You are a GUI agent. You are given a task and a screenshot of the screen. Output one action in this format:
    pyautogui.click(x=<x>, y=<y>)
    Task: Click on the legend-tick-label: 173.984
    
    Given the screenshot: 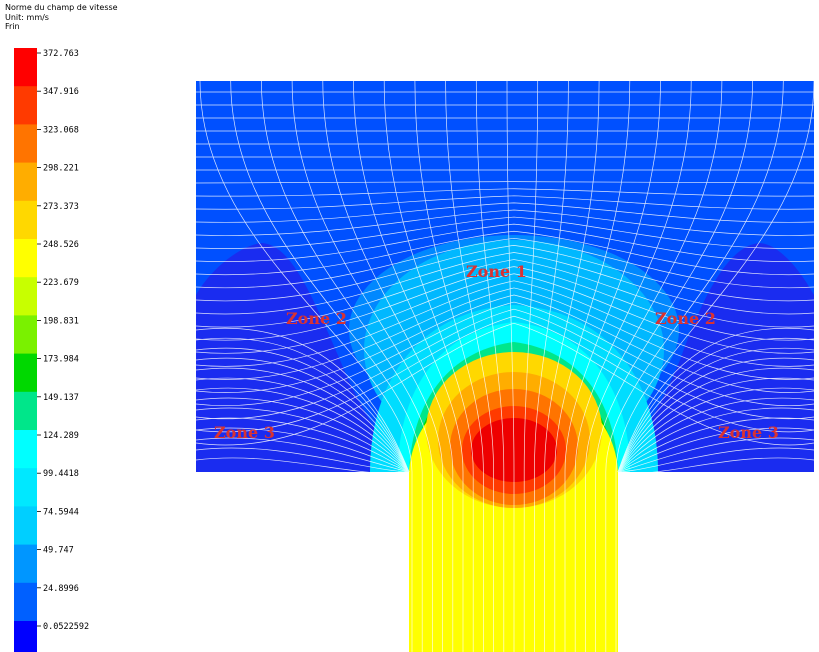 What is the action you would take?
    pyautogui.click(x=61, y=360)
    